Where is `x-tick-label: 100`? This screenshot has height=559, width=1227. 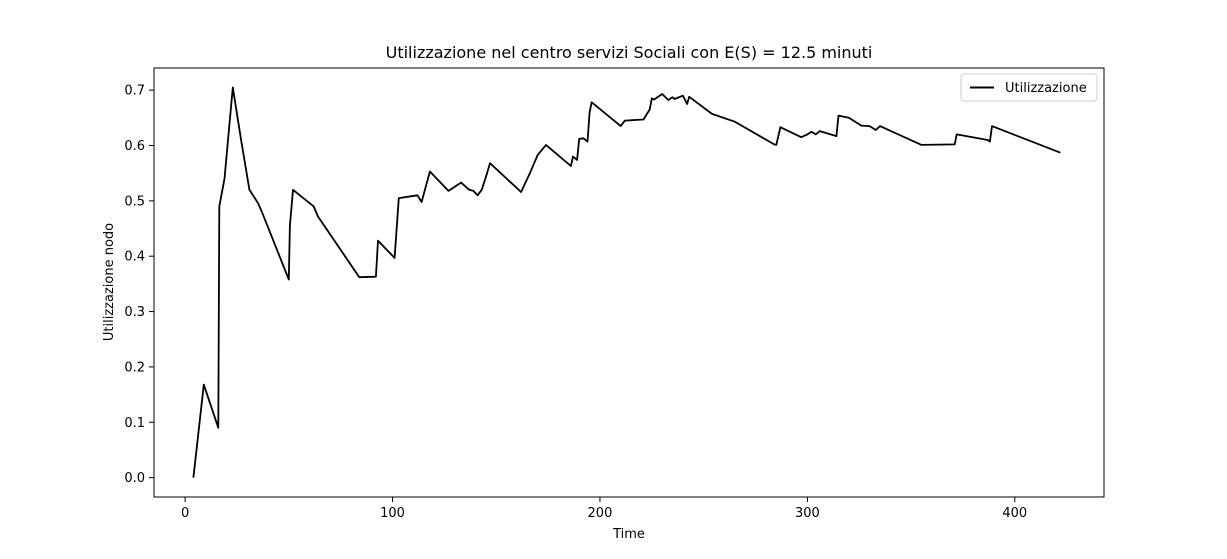
x-tick-label: 100 is located at coordinates (392, 513).